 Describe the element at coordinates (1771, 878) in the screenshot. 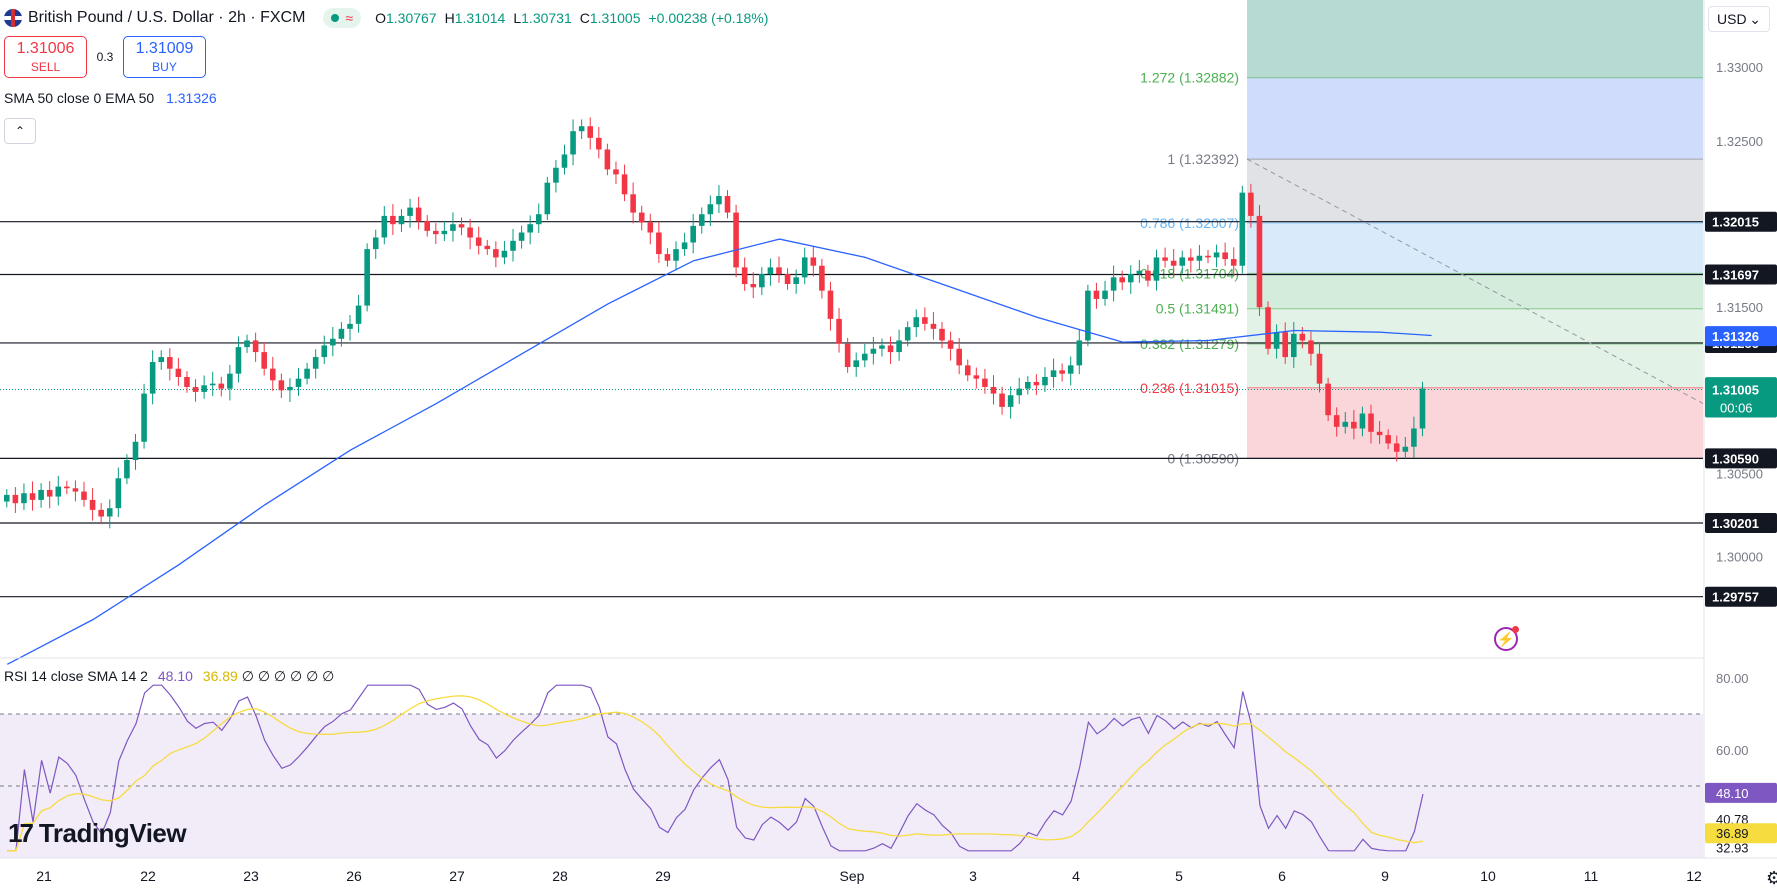

I see `gear-icon: ⚙` at that location.